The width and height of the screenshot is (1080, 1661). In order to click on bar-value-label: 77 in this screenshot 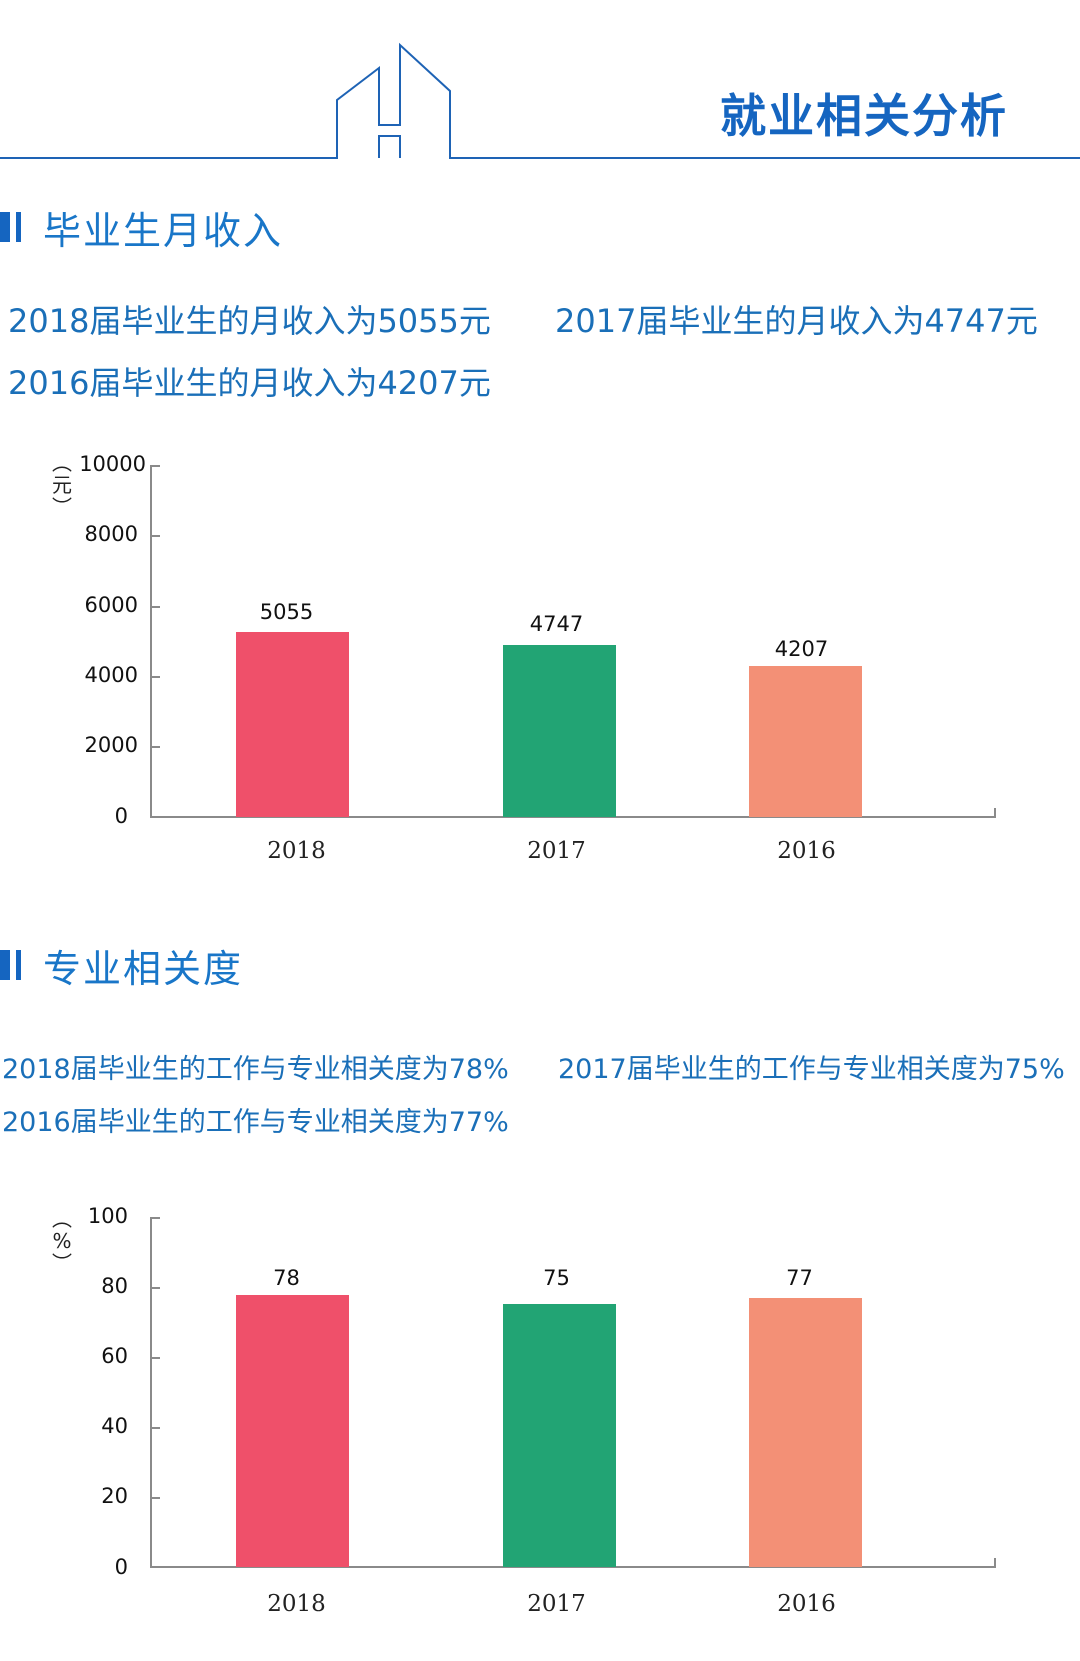, I will do `click(799, 1278)`.